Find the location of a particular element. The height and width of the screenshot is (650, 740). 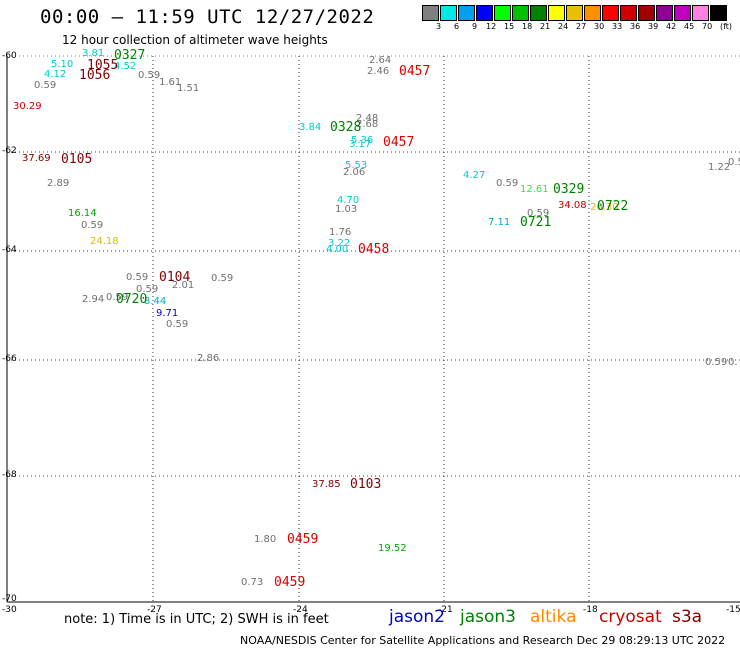

satellite-label-s3a: s3a is located at coordinates (687, 617).